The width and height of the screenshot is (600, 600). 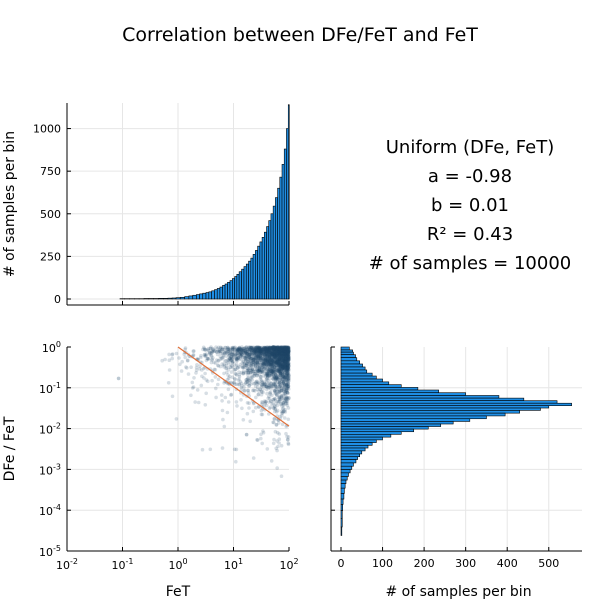 I want to click on ratio-hist-x-tick-label: 500, so click(x=548, y=563).